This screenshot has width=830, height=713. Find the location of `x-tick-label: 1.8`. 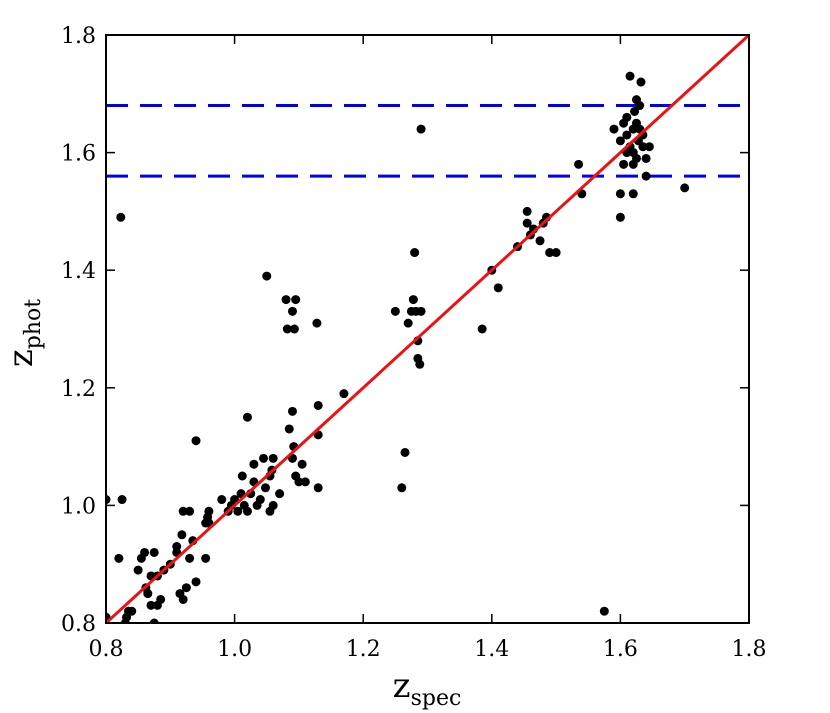

x-tick-label: 1.8 is located at coordinates (749, 649).